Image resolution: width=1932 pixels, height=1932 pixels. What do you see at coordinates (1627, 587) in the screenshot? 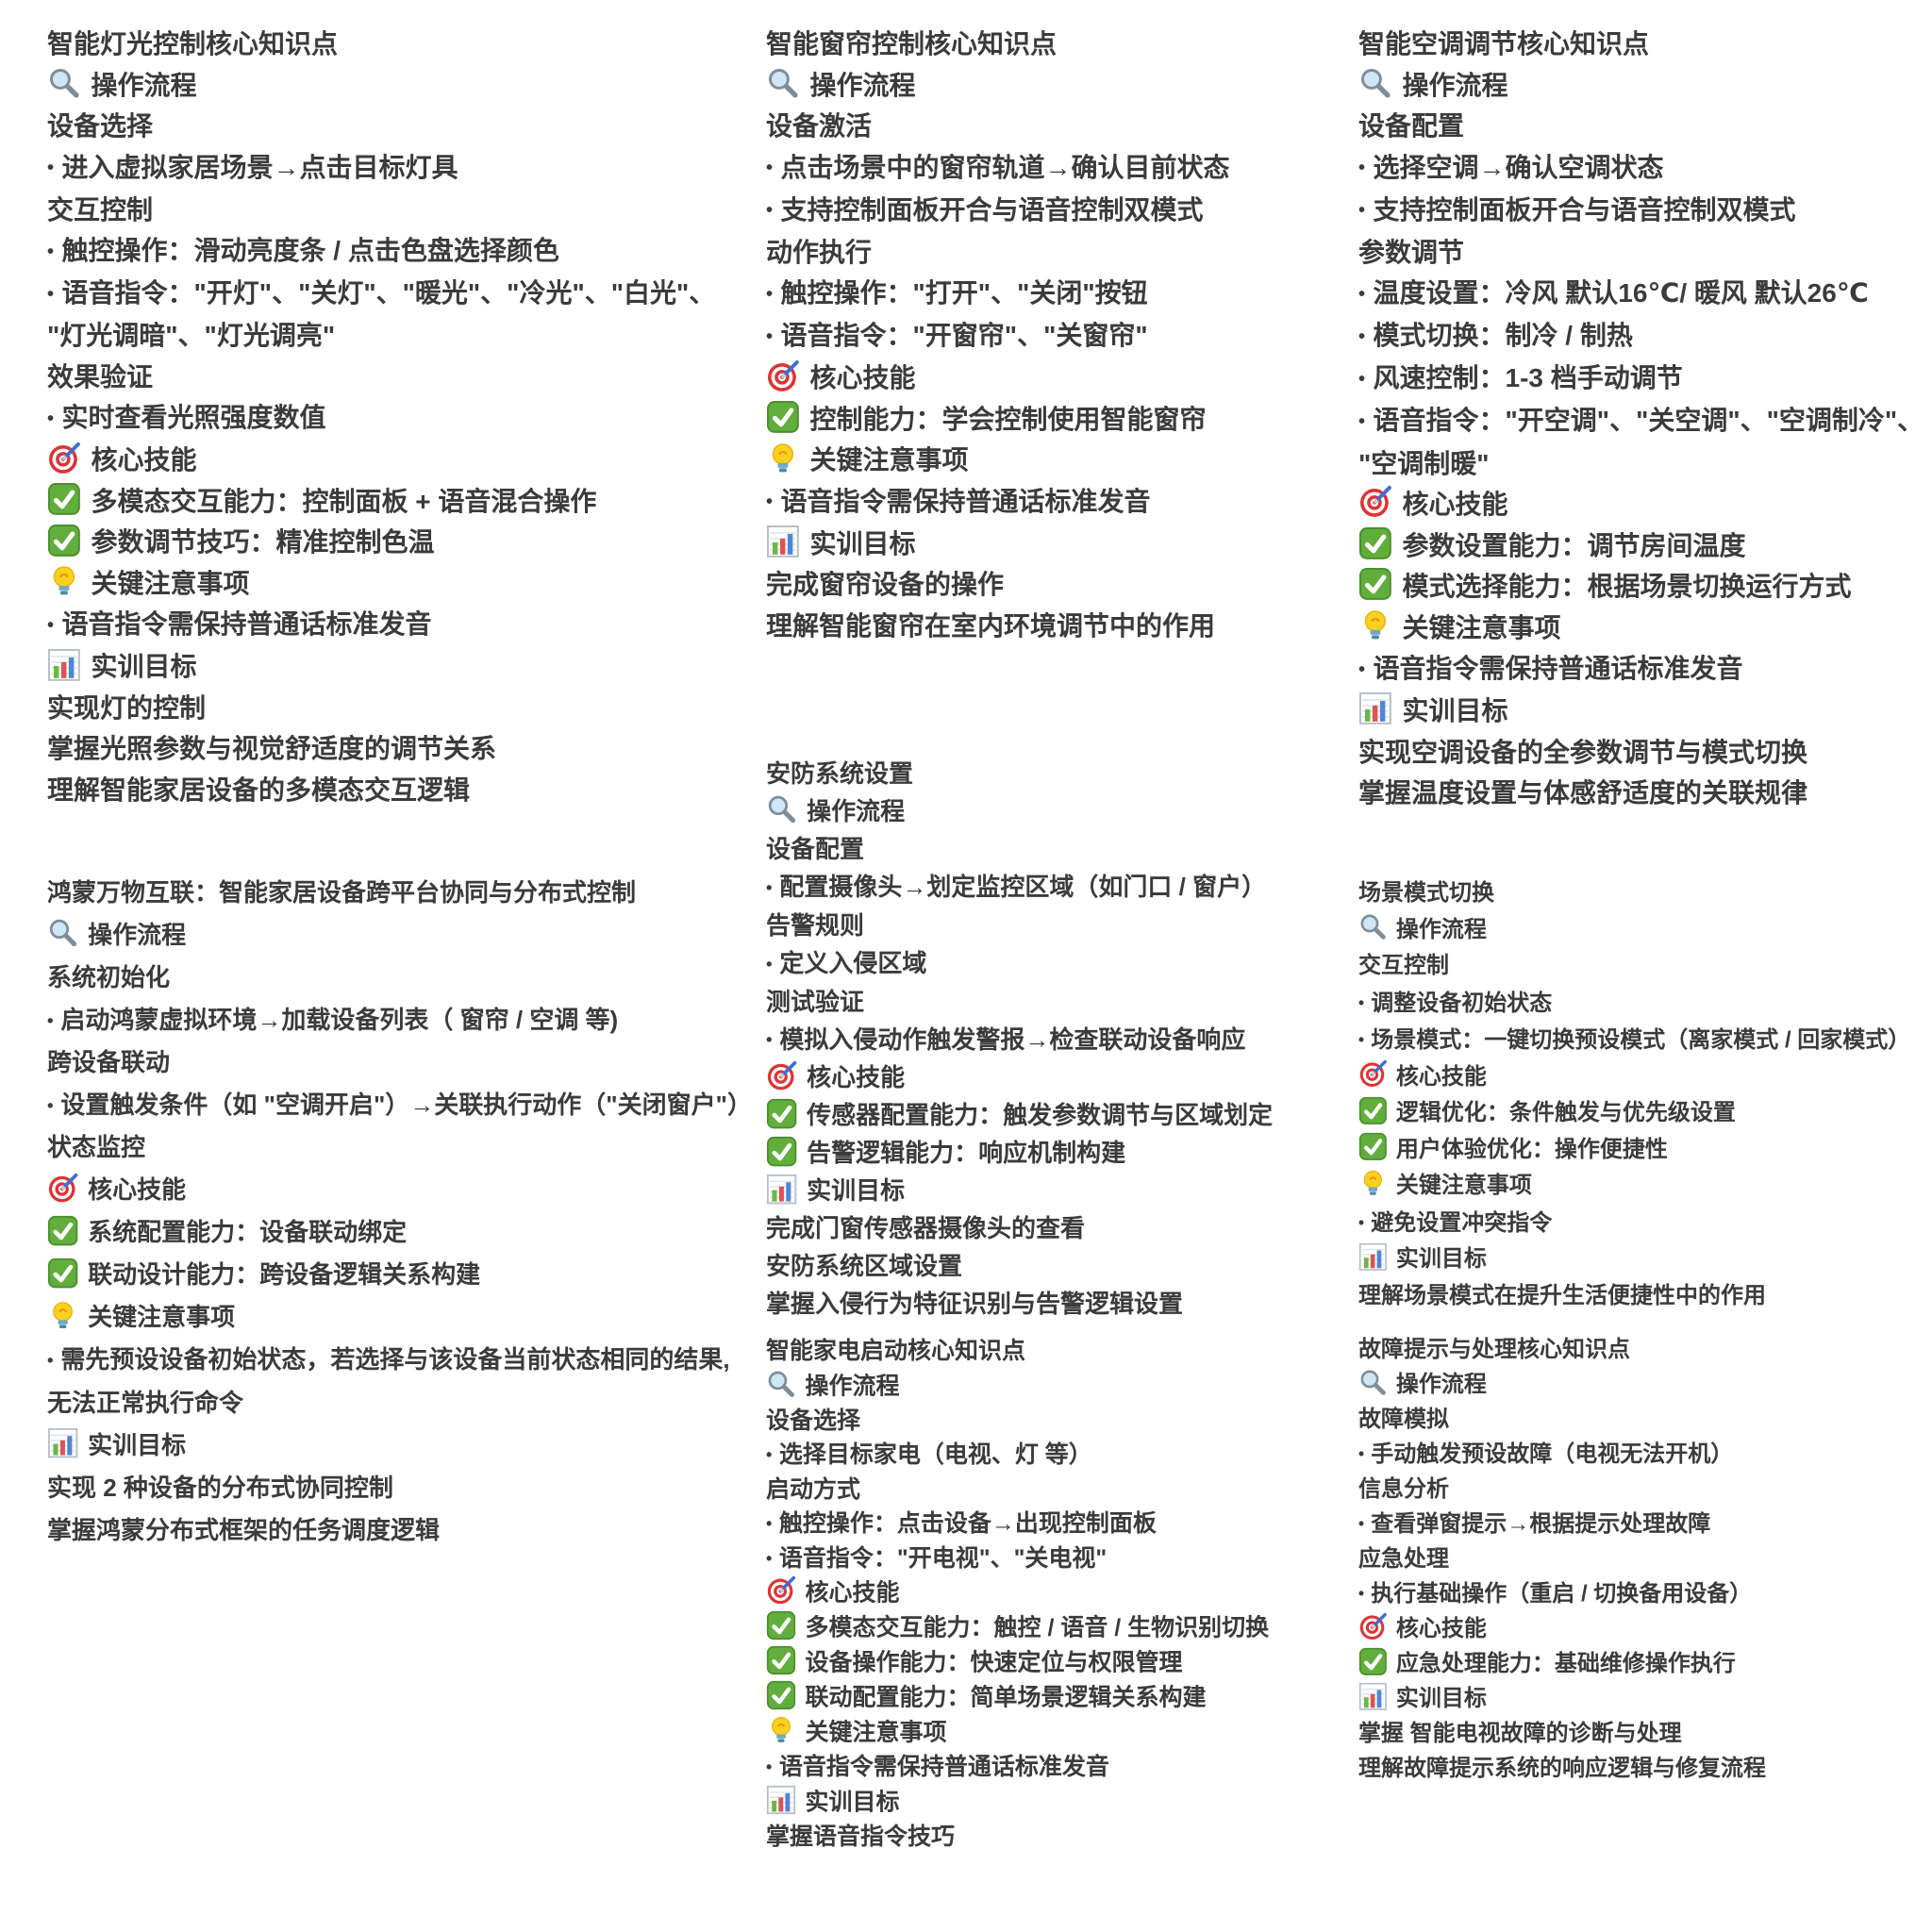
I see `line-text: 模式选择能力：根据场景切换运行方式` at bounding box center [1627, 587].